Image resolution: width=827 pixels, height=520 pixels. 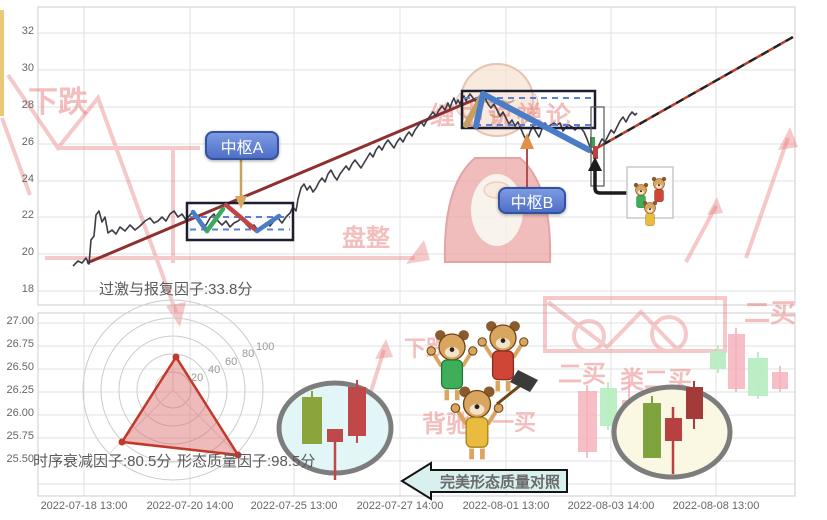 What do you see at coordinates (241, 184) in the screenshot?
I see `pivot-a-arrow` at bounding box center [241, 184].